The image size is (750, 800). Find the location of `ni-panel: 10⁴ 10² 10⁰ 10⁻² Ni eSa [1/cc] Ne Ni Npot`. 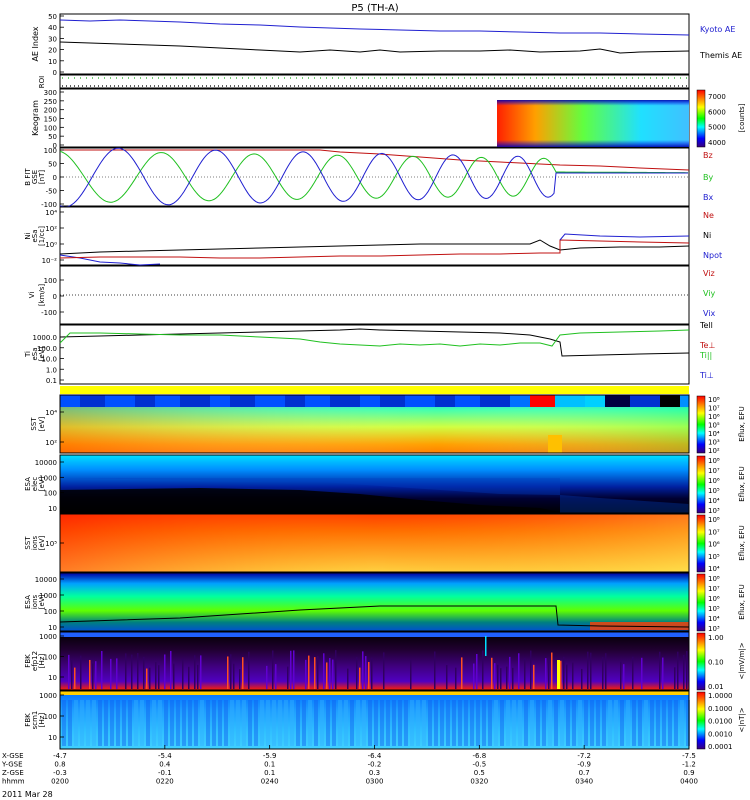

ni-panel: 10⁴ 10² 10⁰ 10⁻² Ni eSa [1/cc] Ne Ni Npot is located at coordinates (373, 236).